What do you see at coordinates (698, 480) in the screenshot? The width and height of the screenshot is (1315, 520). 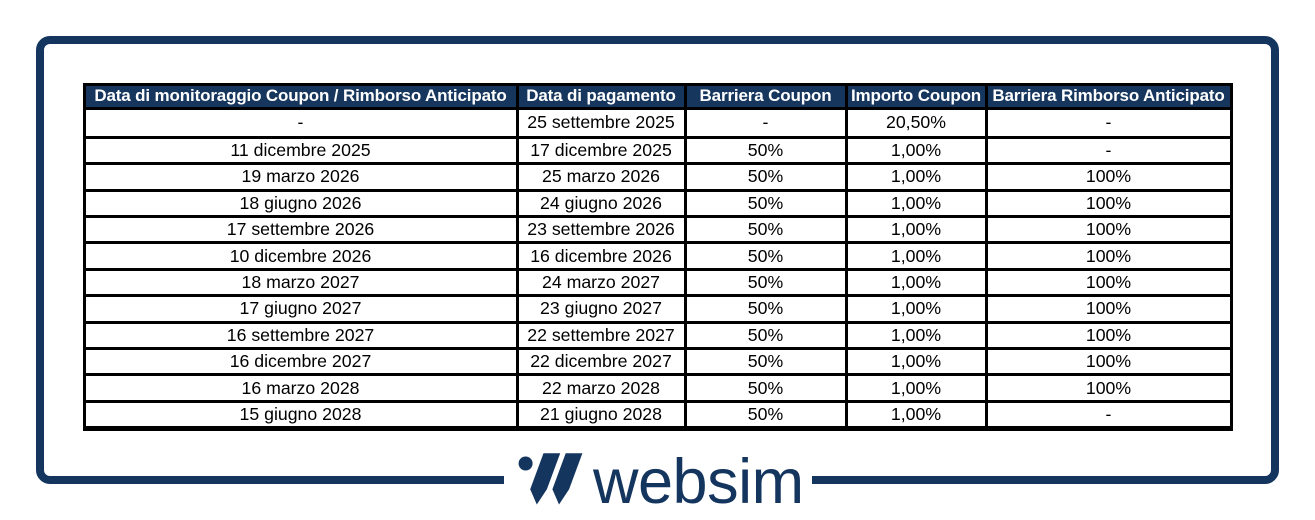 I see `svg-text: websim` at bounding box center [698, 480].